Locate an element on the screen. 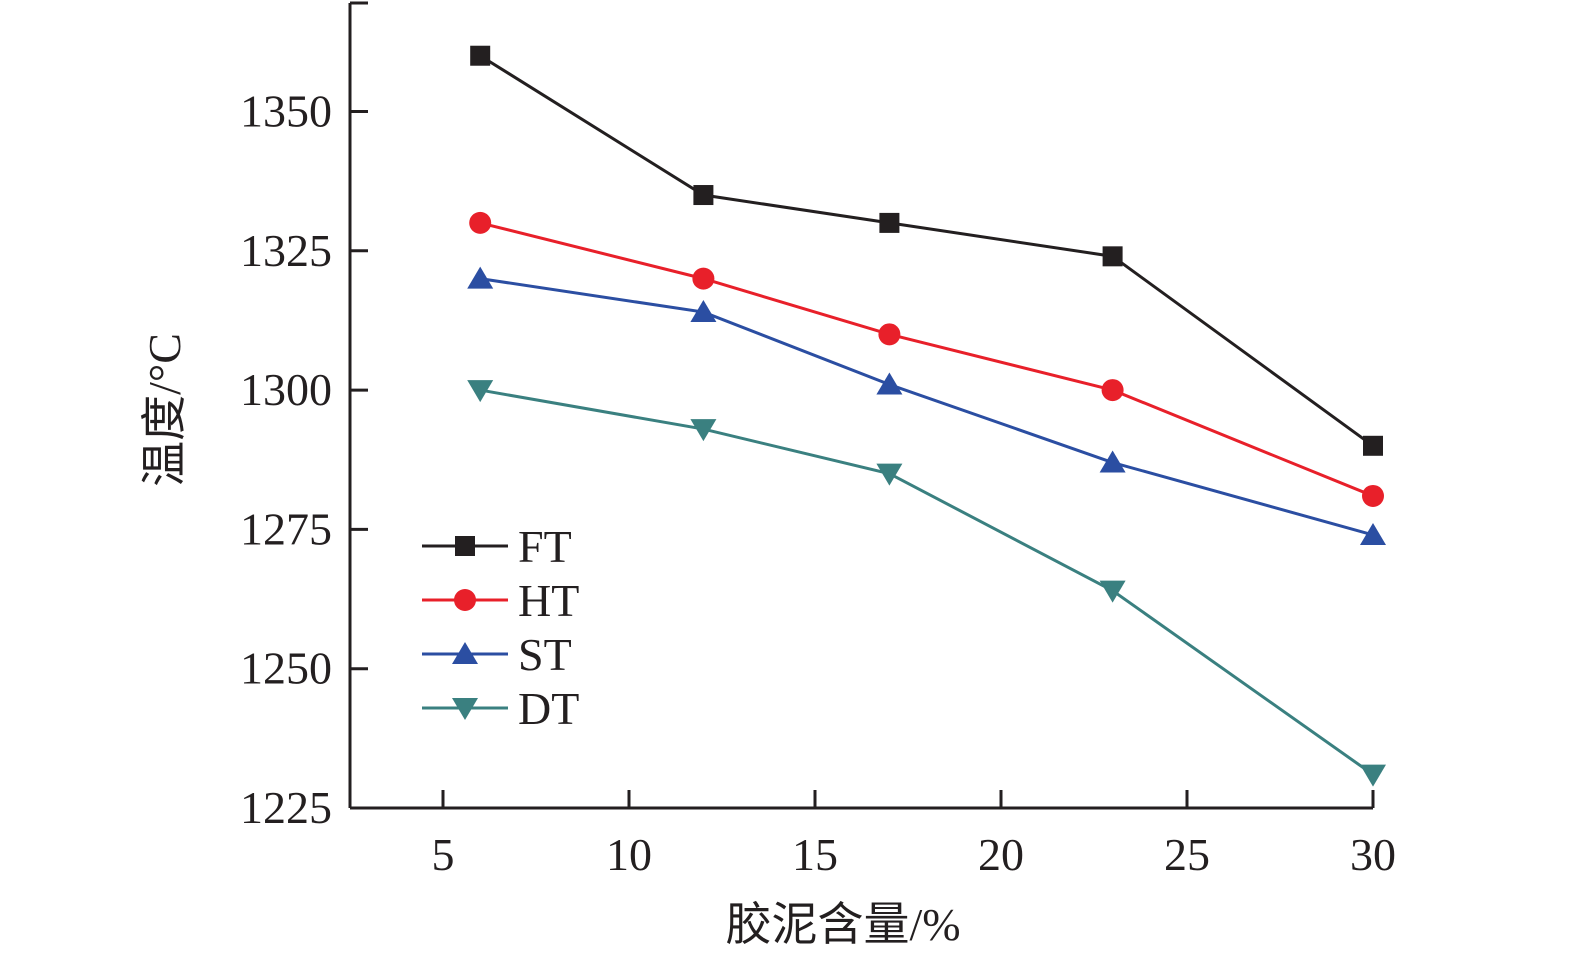  legend-marker-dt is located at coordinates (465, 709).